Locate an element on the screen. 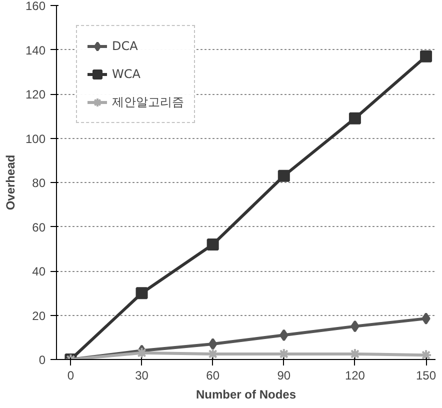 This screenshot has width=442, height=408. y-tick-label: 100 is located at coordinates (35, 139).